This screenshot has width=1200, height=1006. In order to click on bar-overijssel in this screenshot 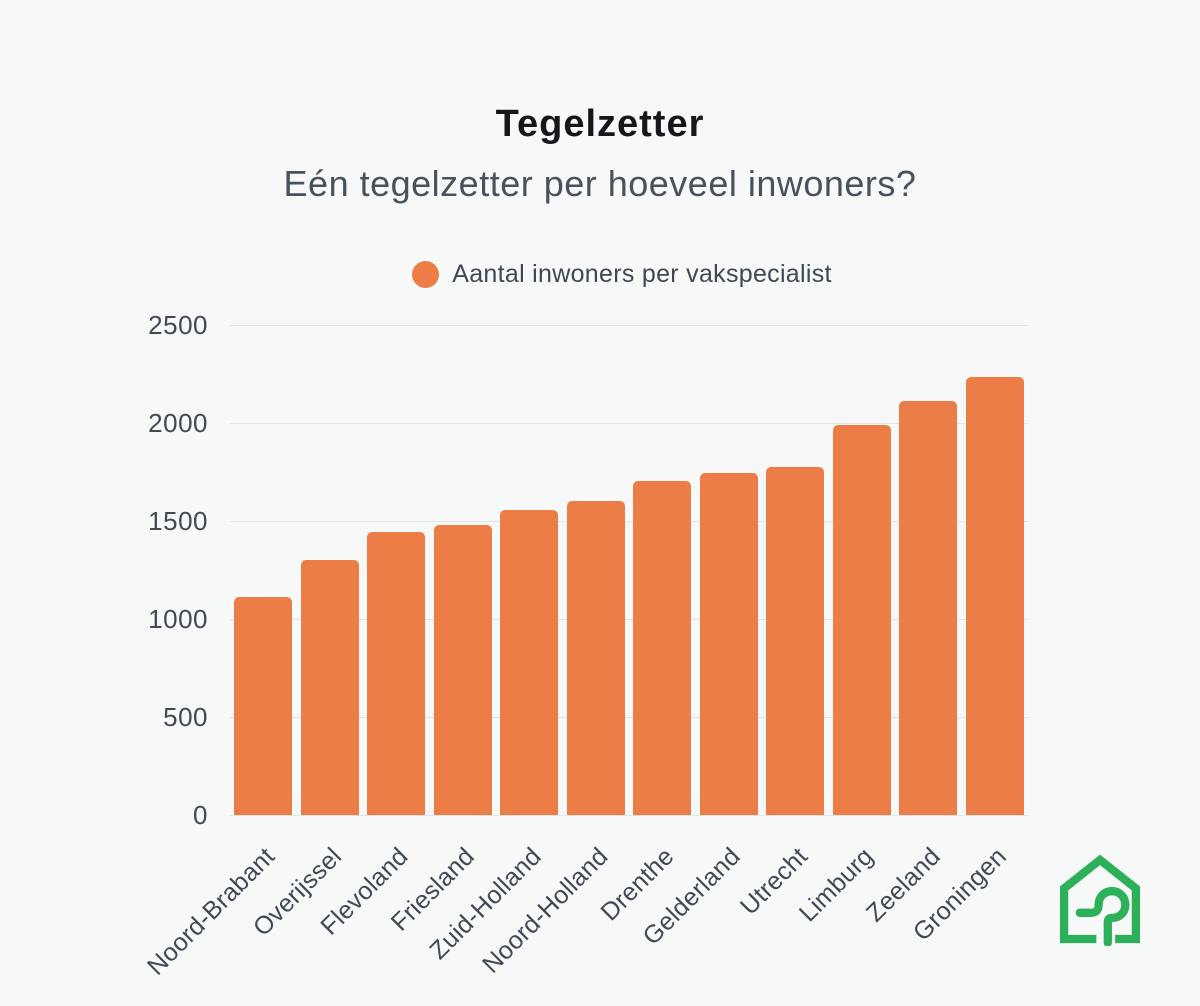, I will do `click(329, 687)`.